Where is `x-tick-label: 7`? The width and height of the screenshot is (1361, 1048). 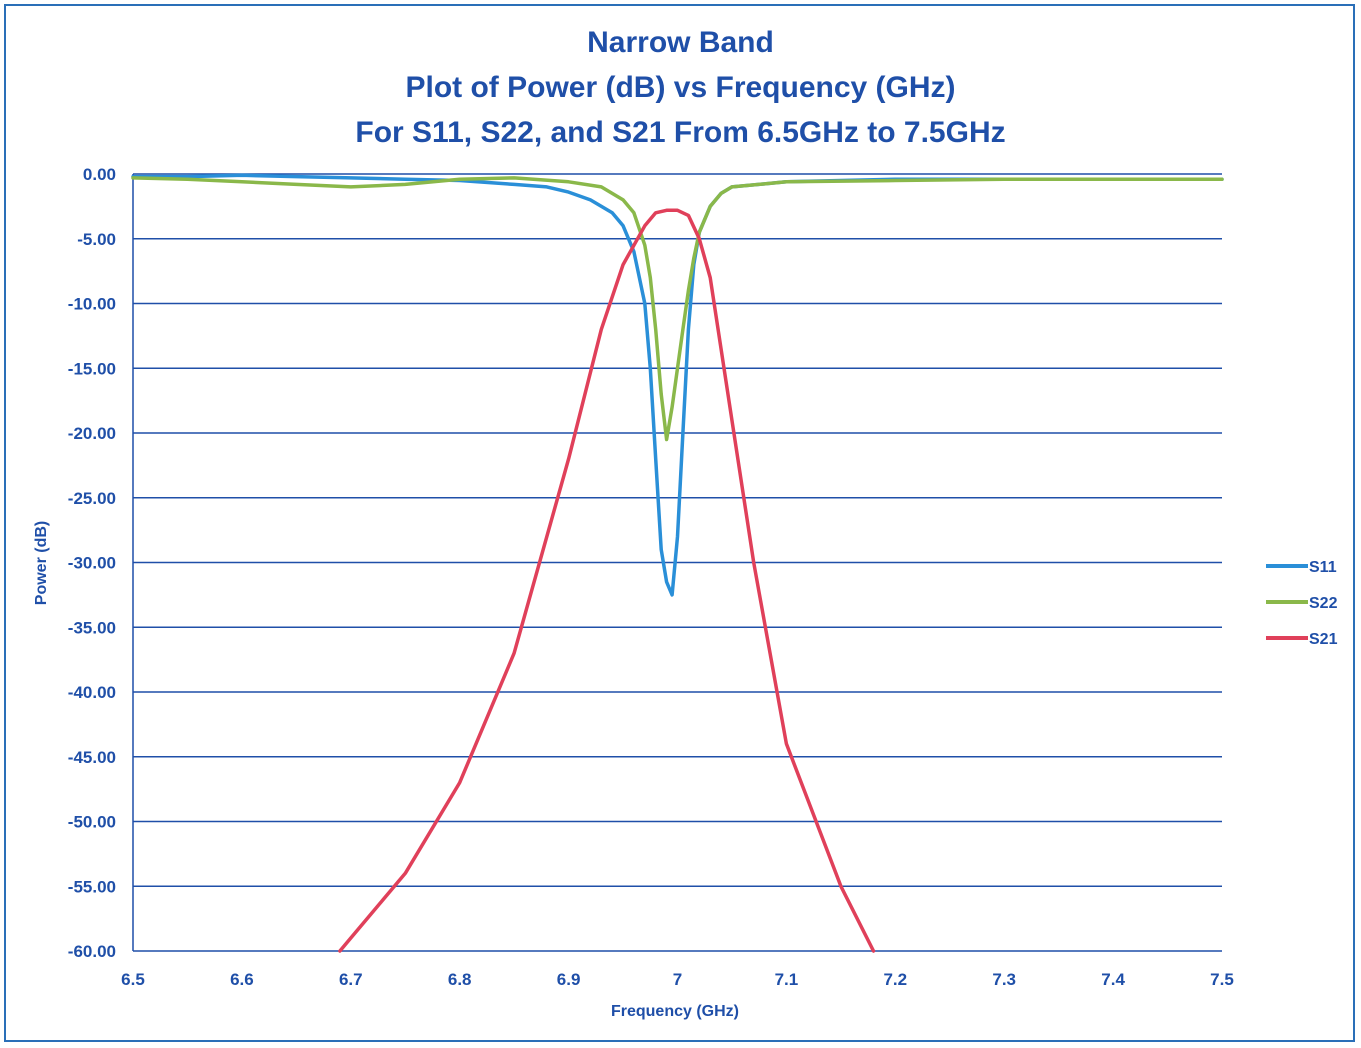
x-tick-label: 7 is located at coordinates (677, 979).